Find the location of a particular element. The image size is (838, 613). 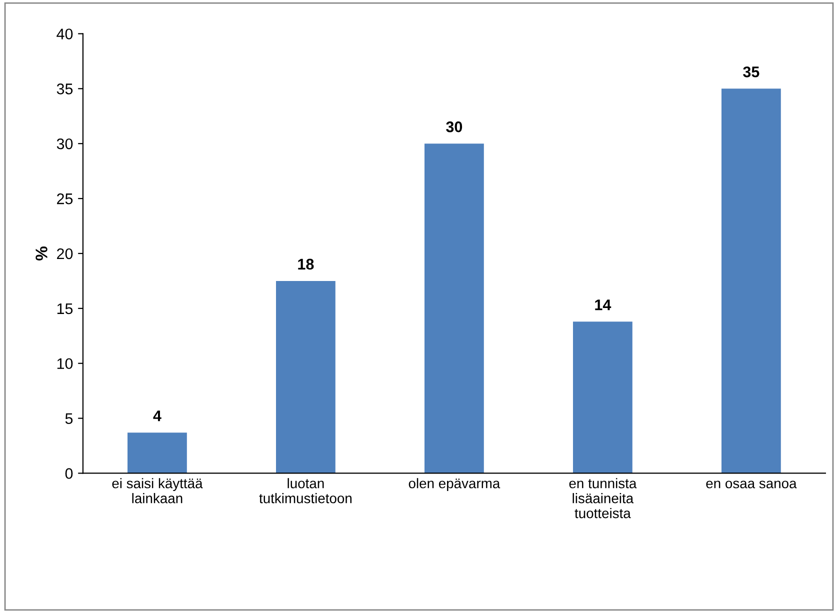

x-tick-label: en tunnista lisäaineita tuotteista is located at coordinates (603, 498).